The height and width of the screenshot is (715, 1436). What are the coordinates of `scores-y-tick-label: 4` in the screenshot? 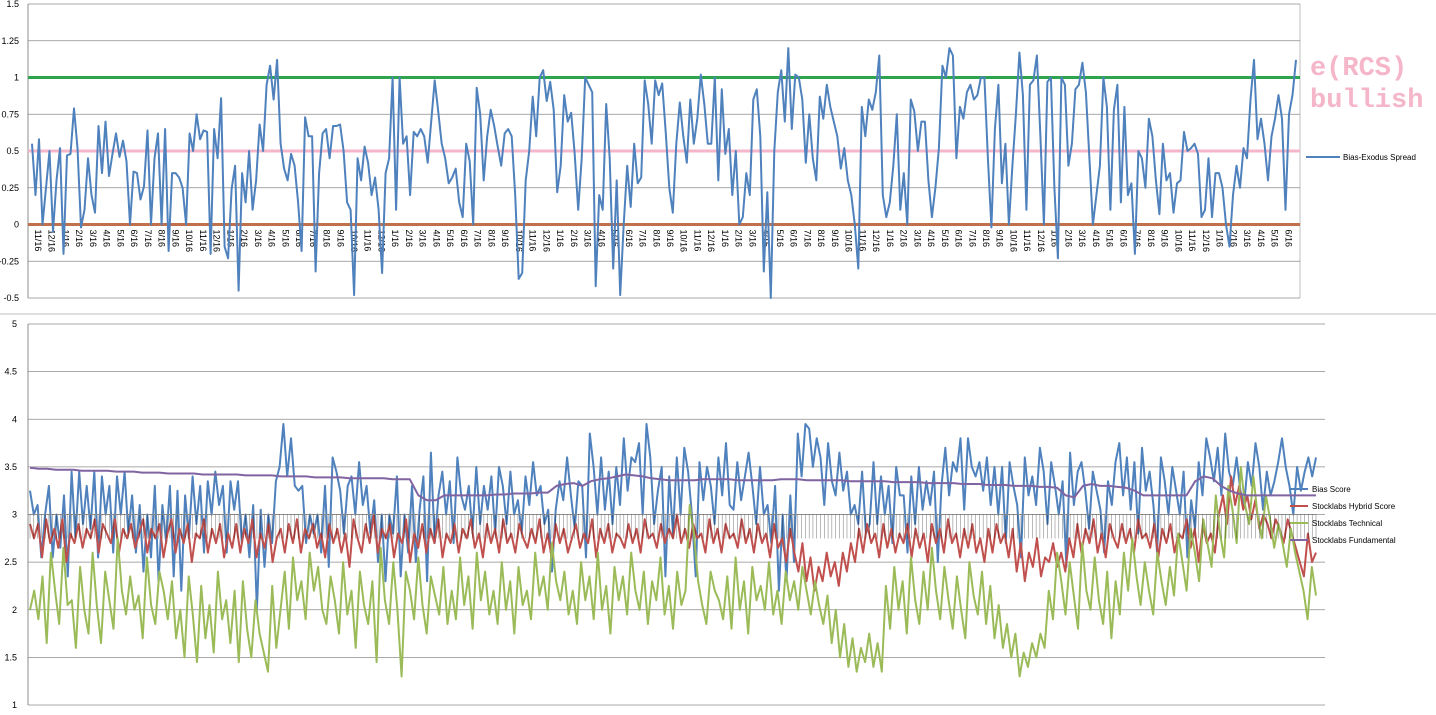 It's located at (14, 419).